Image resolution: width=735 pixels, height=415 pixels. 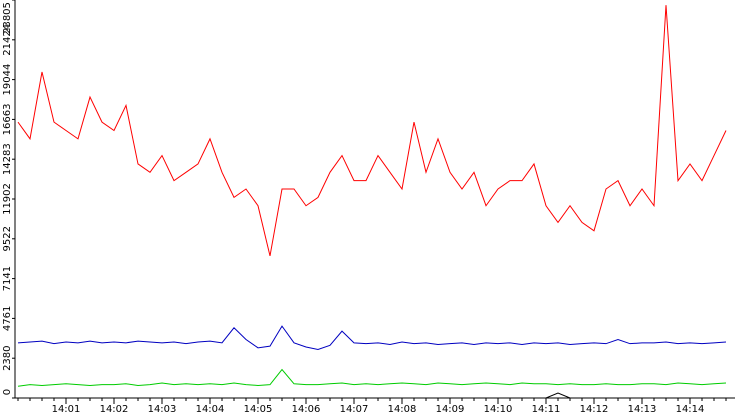 I want to click on y-tick-label: 21424, so click(x=7, y=40).